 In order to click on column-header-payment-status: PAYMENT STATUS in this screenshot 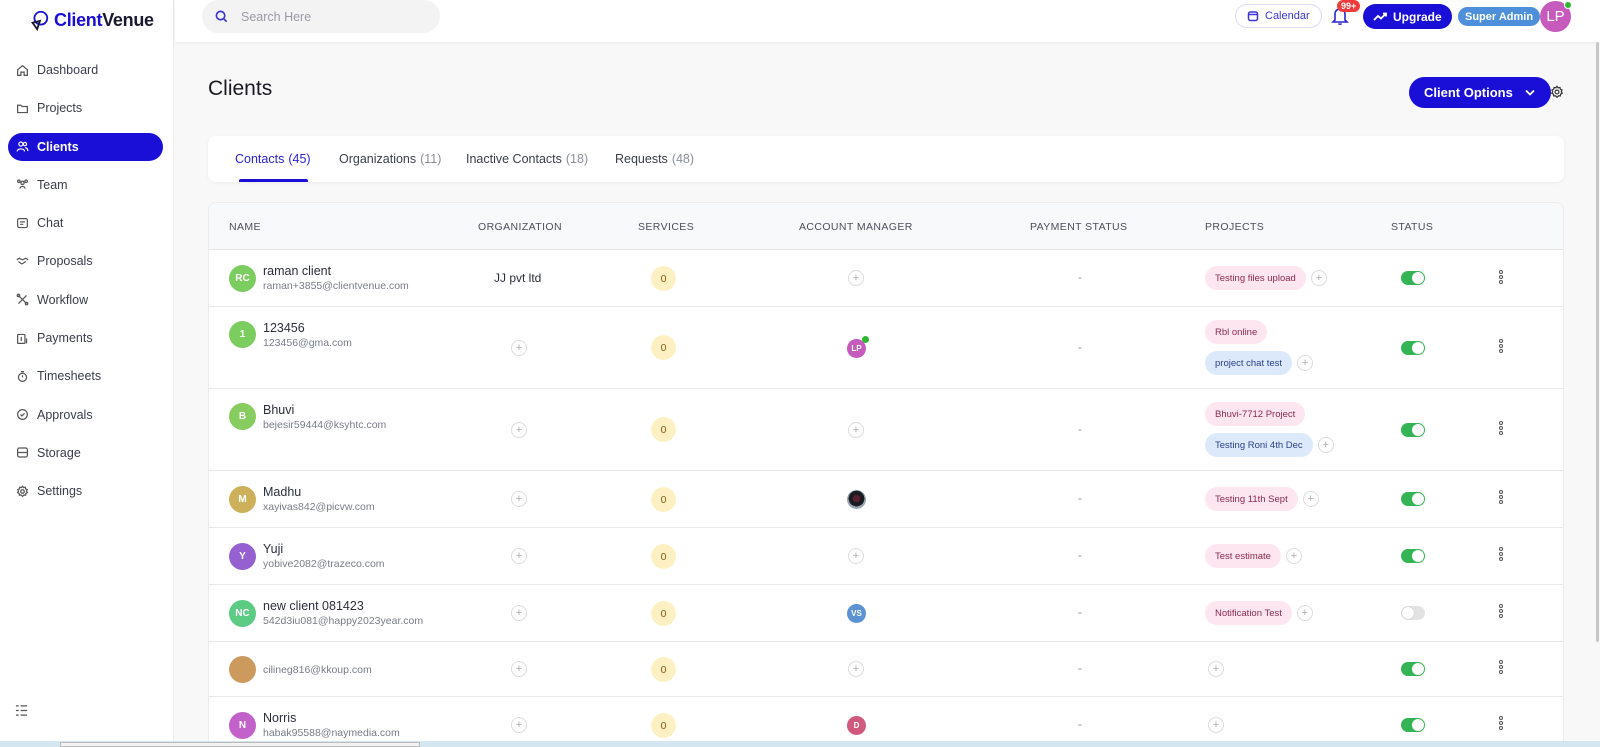, I will do `click(1079, 226)`.